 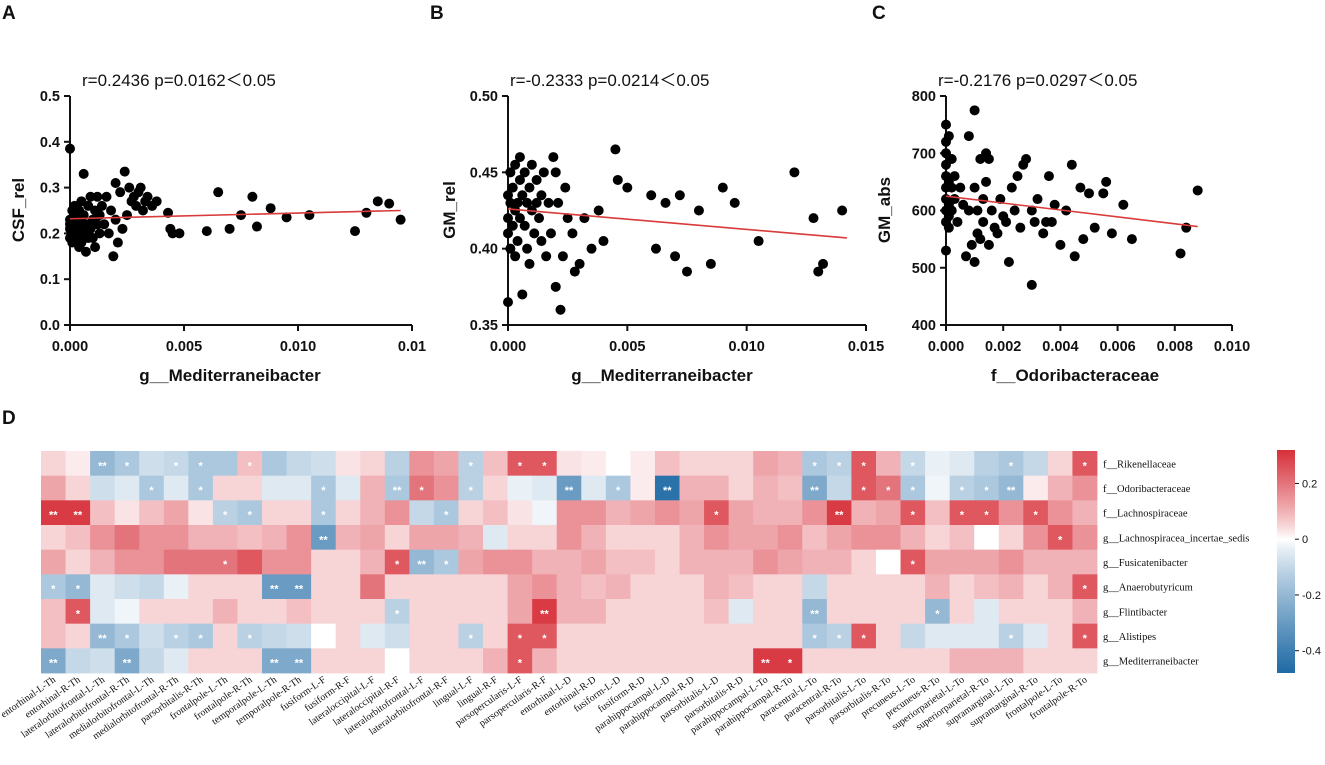 I want to click on heatmap-row-label: g__Lachnospiracea_incertae_sedis, so click(x=1176, y=538).